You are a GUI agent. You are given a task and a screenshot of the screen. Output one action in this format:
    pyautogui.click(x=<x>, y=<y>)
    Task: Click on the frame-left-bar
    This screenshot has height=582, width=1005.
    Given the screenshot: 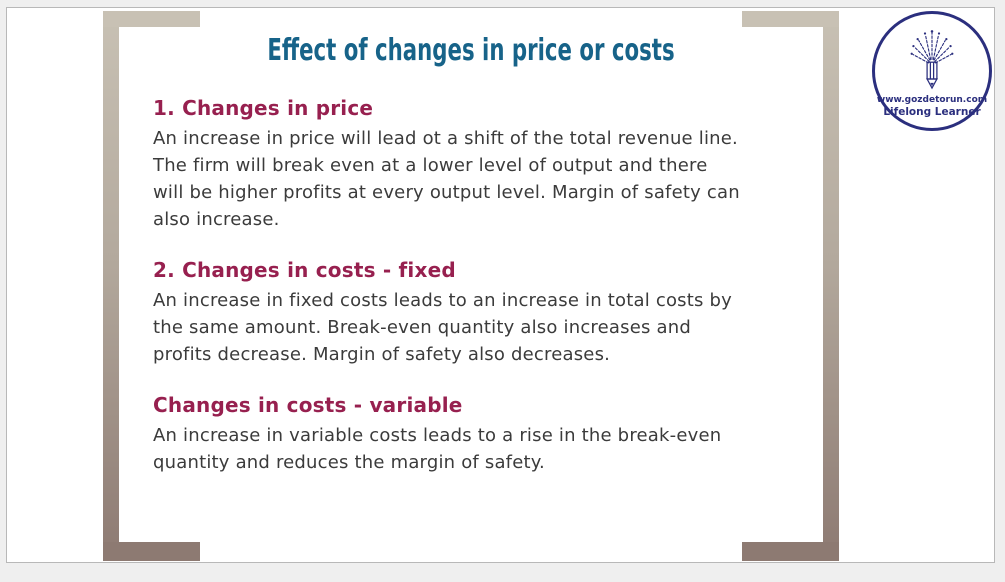 What is the action you would take?
    pyautogui.click(x=111, y=286)
    